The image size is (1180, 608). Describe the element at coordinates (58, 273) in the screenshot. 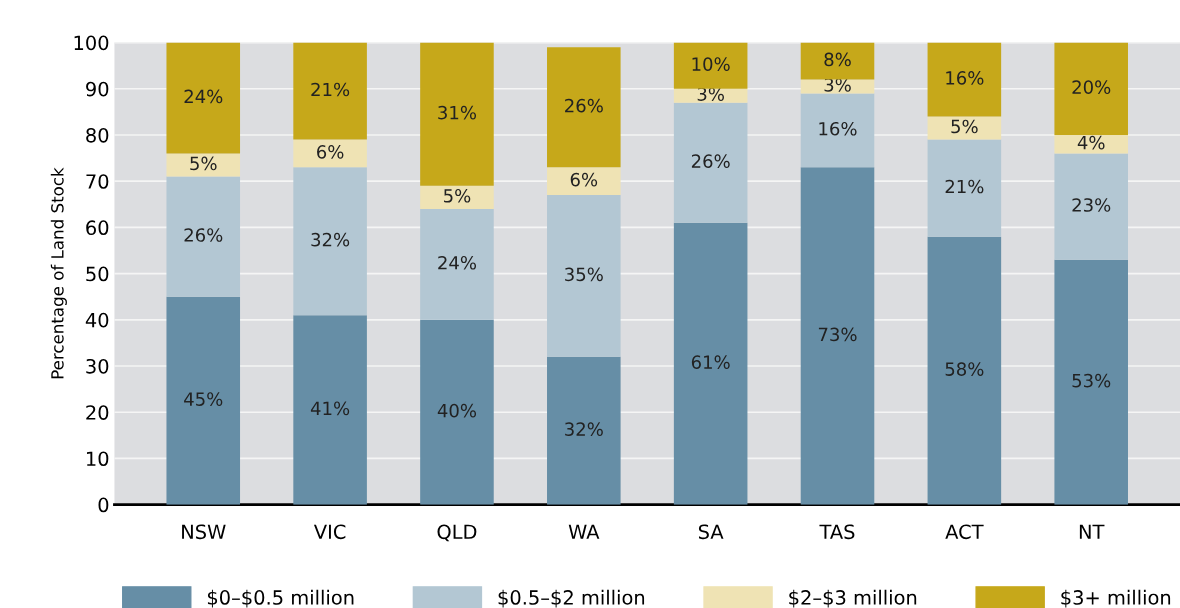

I see `y-axis-title: Percentage of Land Stock` at that location.